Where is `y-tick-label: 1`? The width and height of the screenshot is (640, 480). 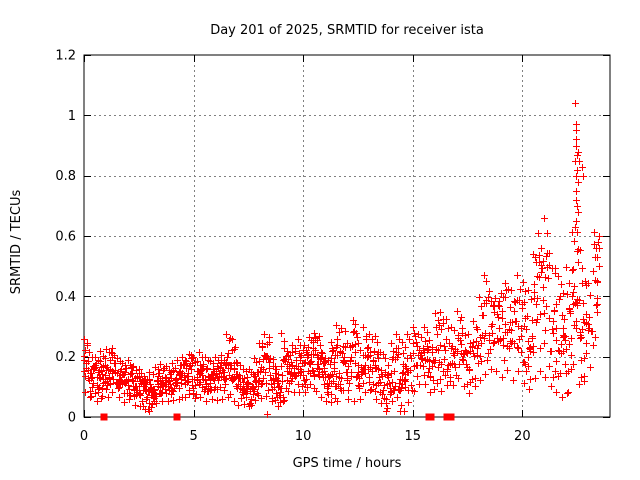
y-tick-label: 1 is located at coordinates (72, 116).